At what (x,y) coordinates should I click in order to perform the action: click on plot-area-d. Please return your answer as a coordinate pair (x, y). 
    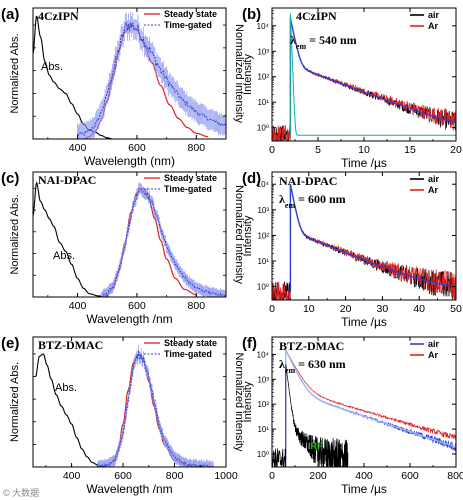
    Looking at the image, I should click on (364, 242).